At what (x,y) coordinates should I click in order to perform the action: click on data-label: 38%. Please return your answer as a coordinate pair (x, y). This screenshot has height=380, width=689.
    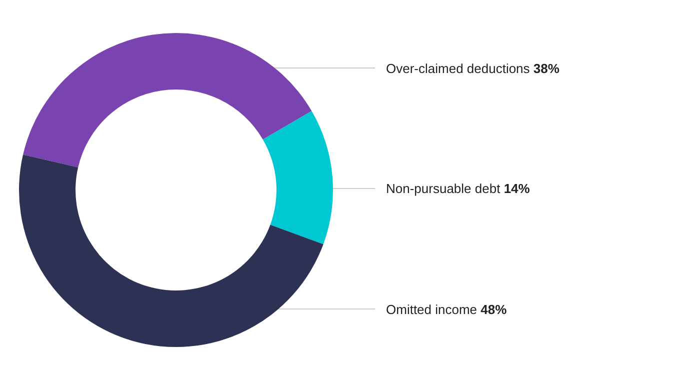
    Looking at the image, I should click on (546, 68).